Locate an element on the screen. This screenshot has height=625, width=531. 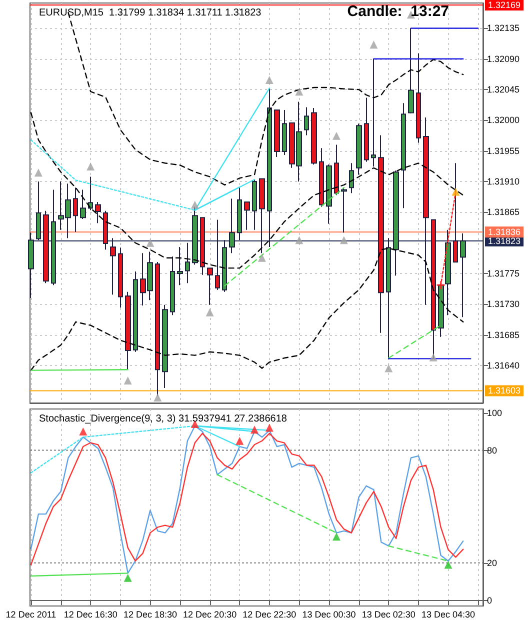
x-tick-label: 12 Dec 2011 is located at coordinates (31, 615).